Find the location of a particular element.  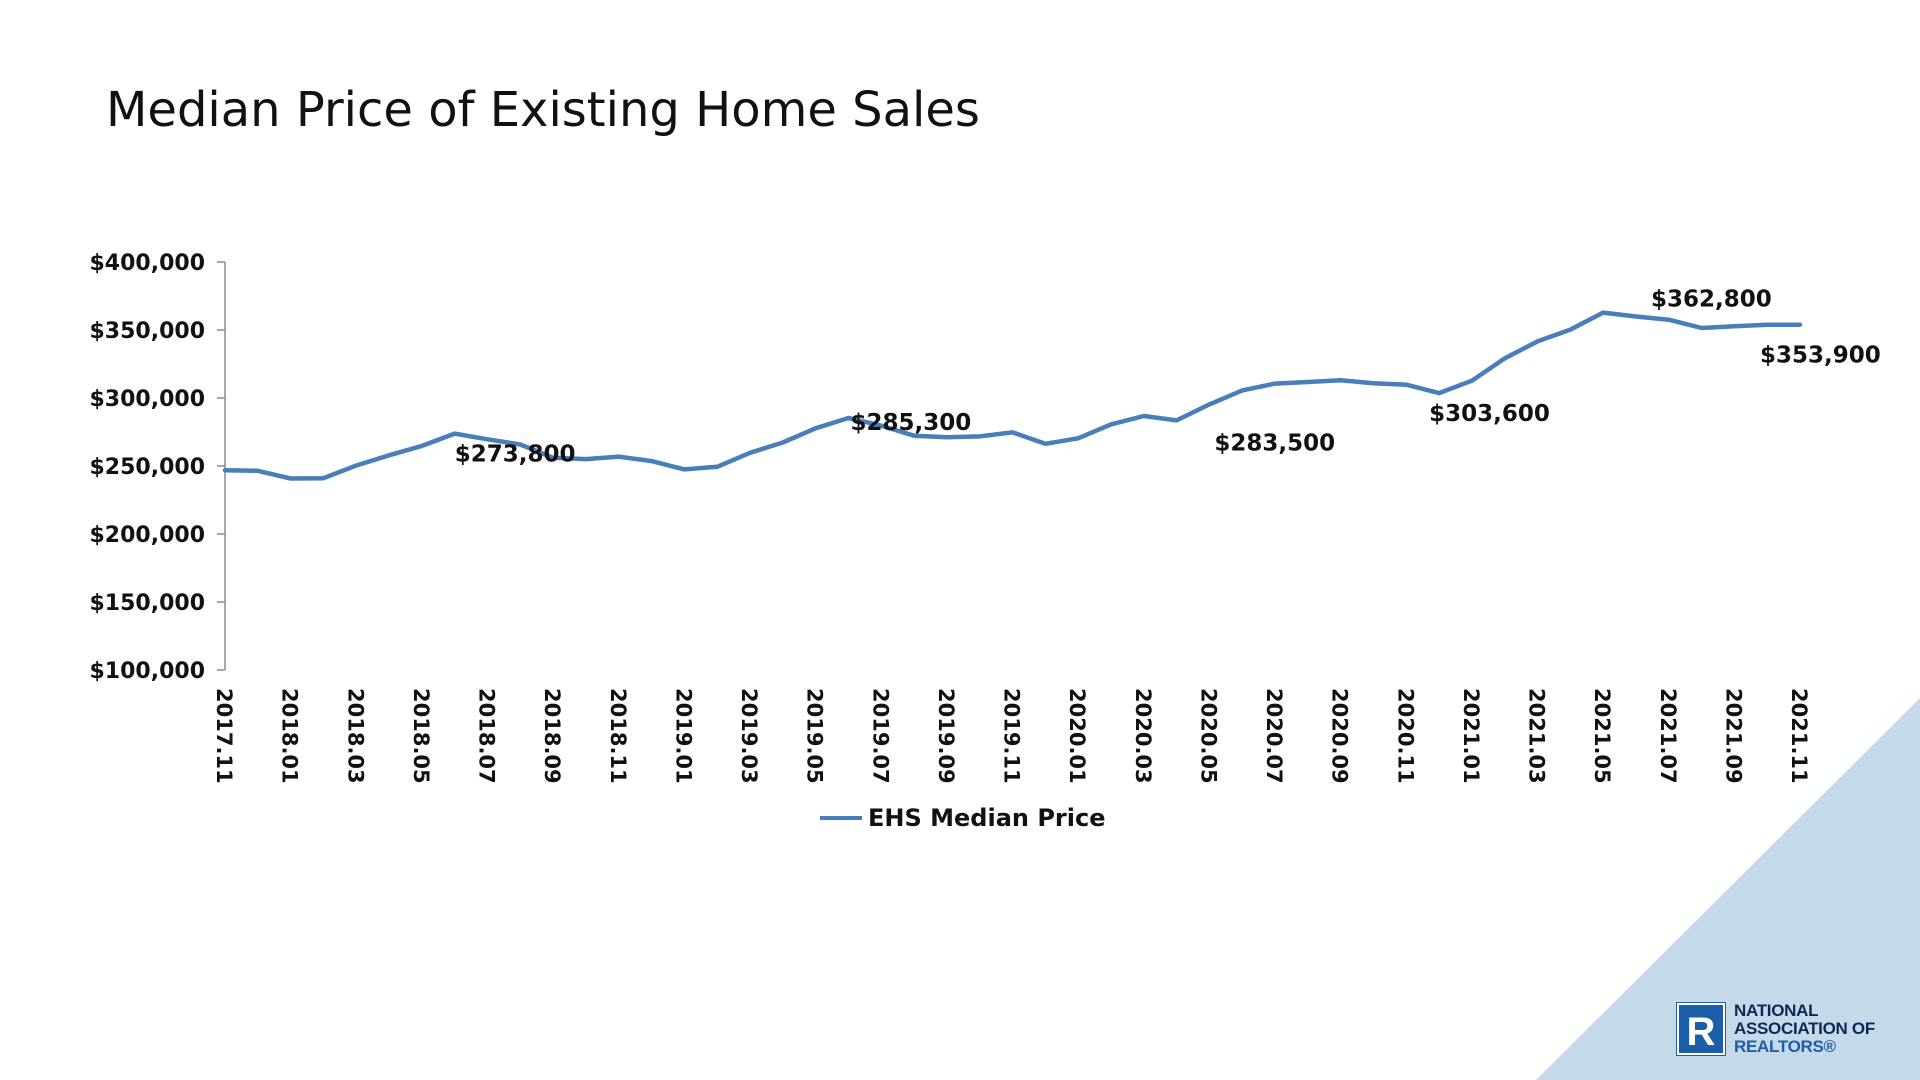

x-tick-label: 2020.05 is located at coordinates (1208, 736).